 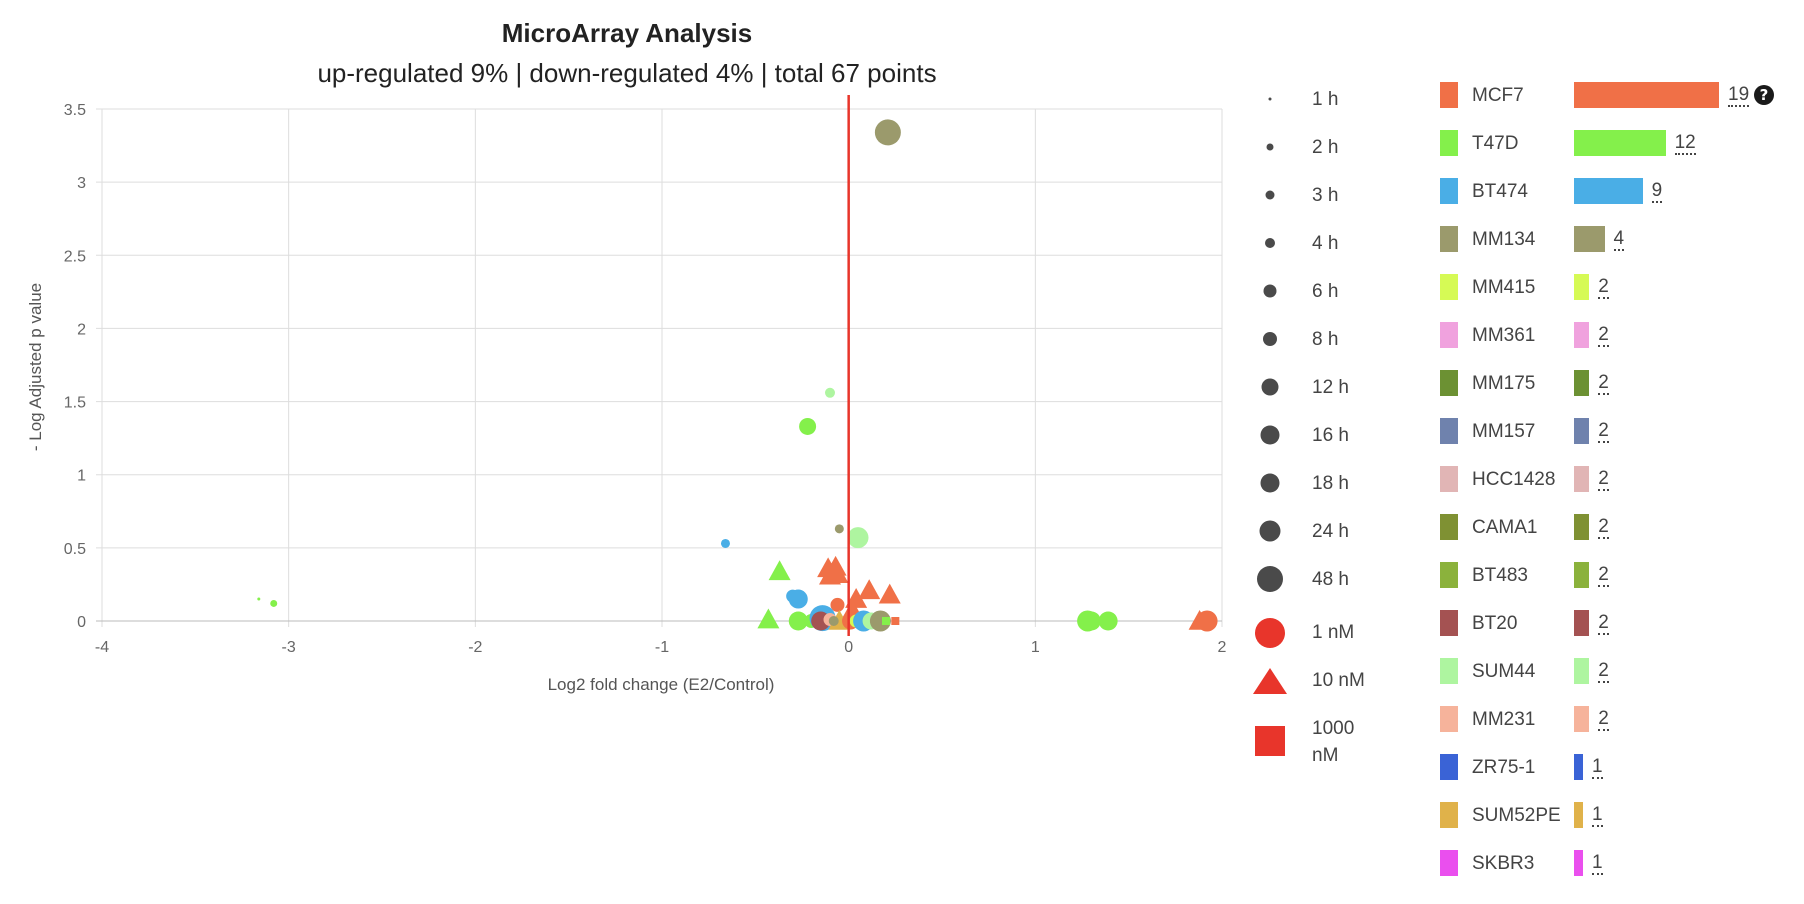 What do you see at coordinates (1330, 483) in the screenshot?
I see `time-legend-item: 18 h` at bounding box center [1330, 483].